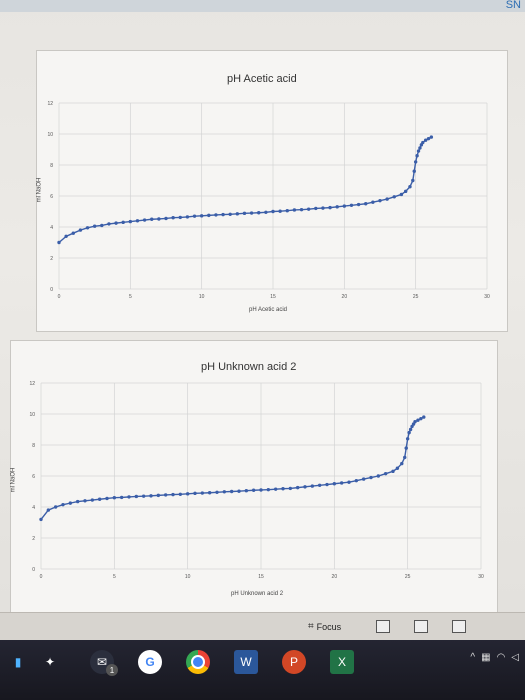  I want to click on word-letter: W, so click(246, 662).